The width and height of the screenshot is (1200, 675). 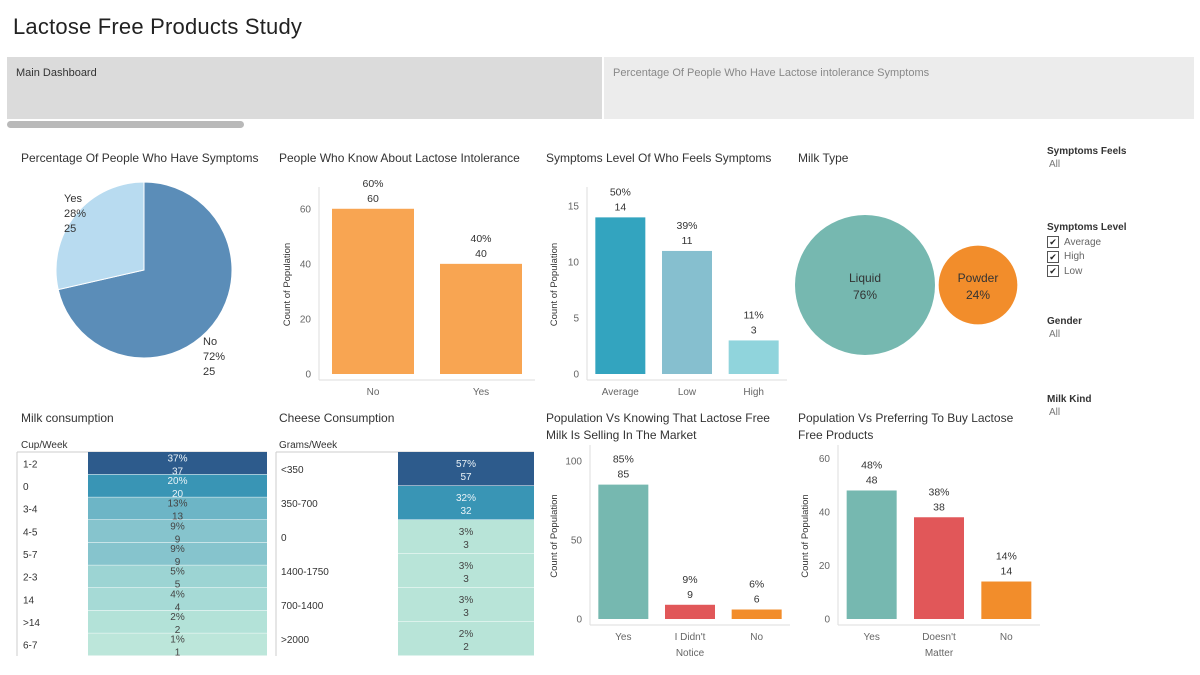 I want to click on cell-count: 4, so click(x=178, y=607).